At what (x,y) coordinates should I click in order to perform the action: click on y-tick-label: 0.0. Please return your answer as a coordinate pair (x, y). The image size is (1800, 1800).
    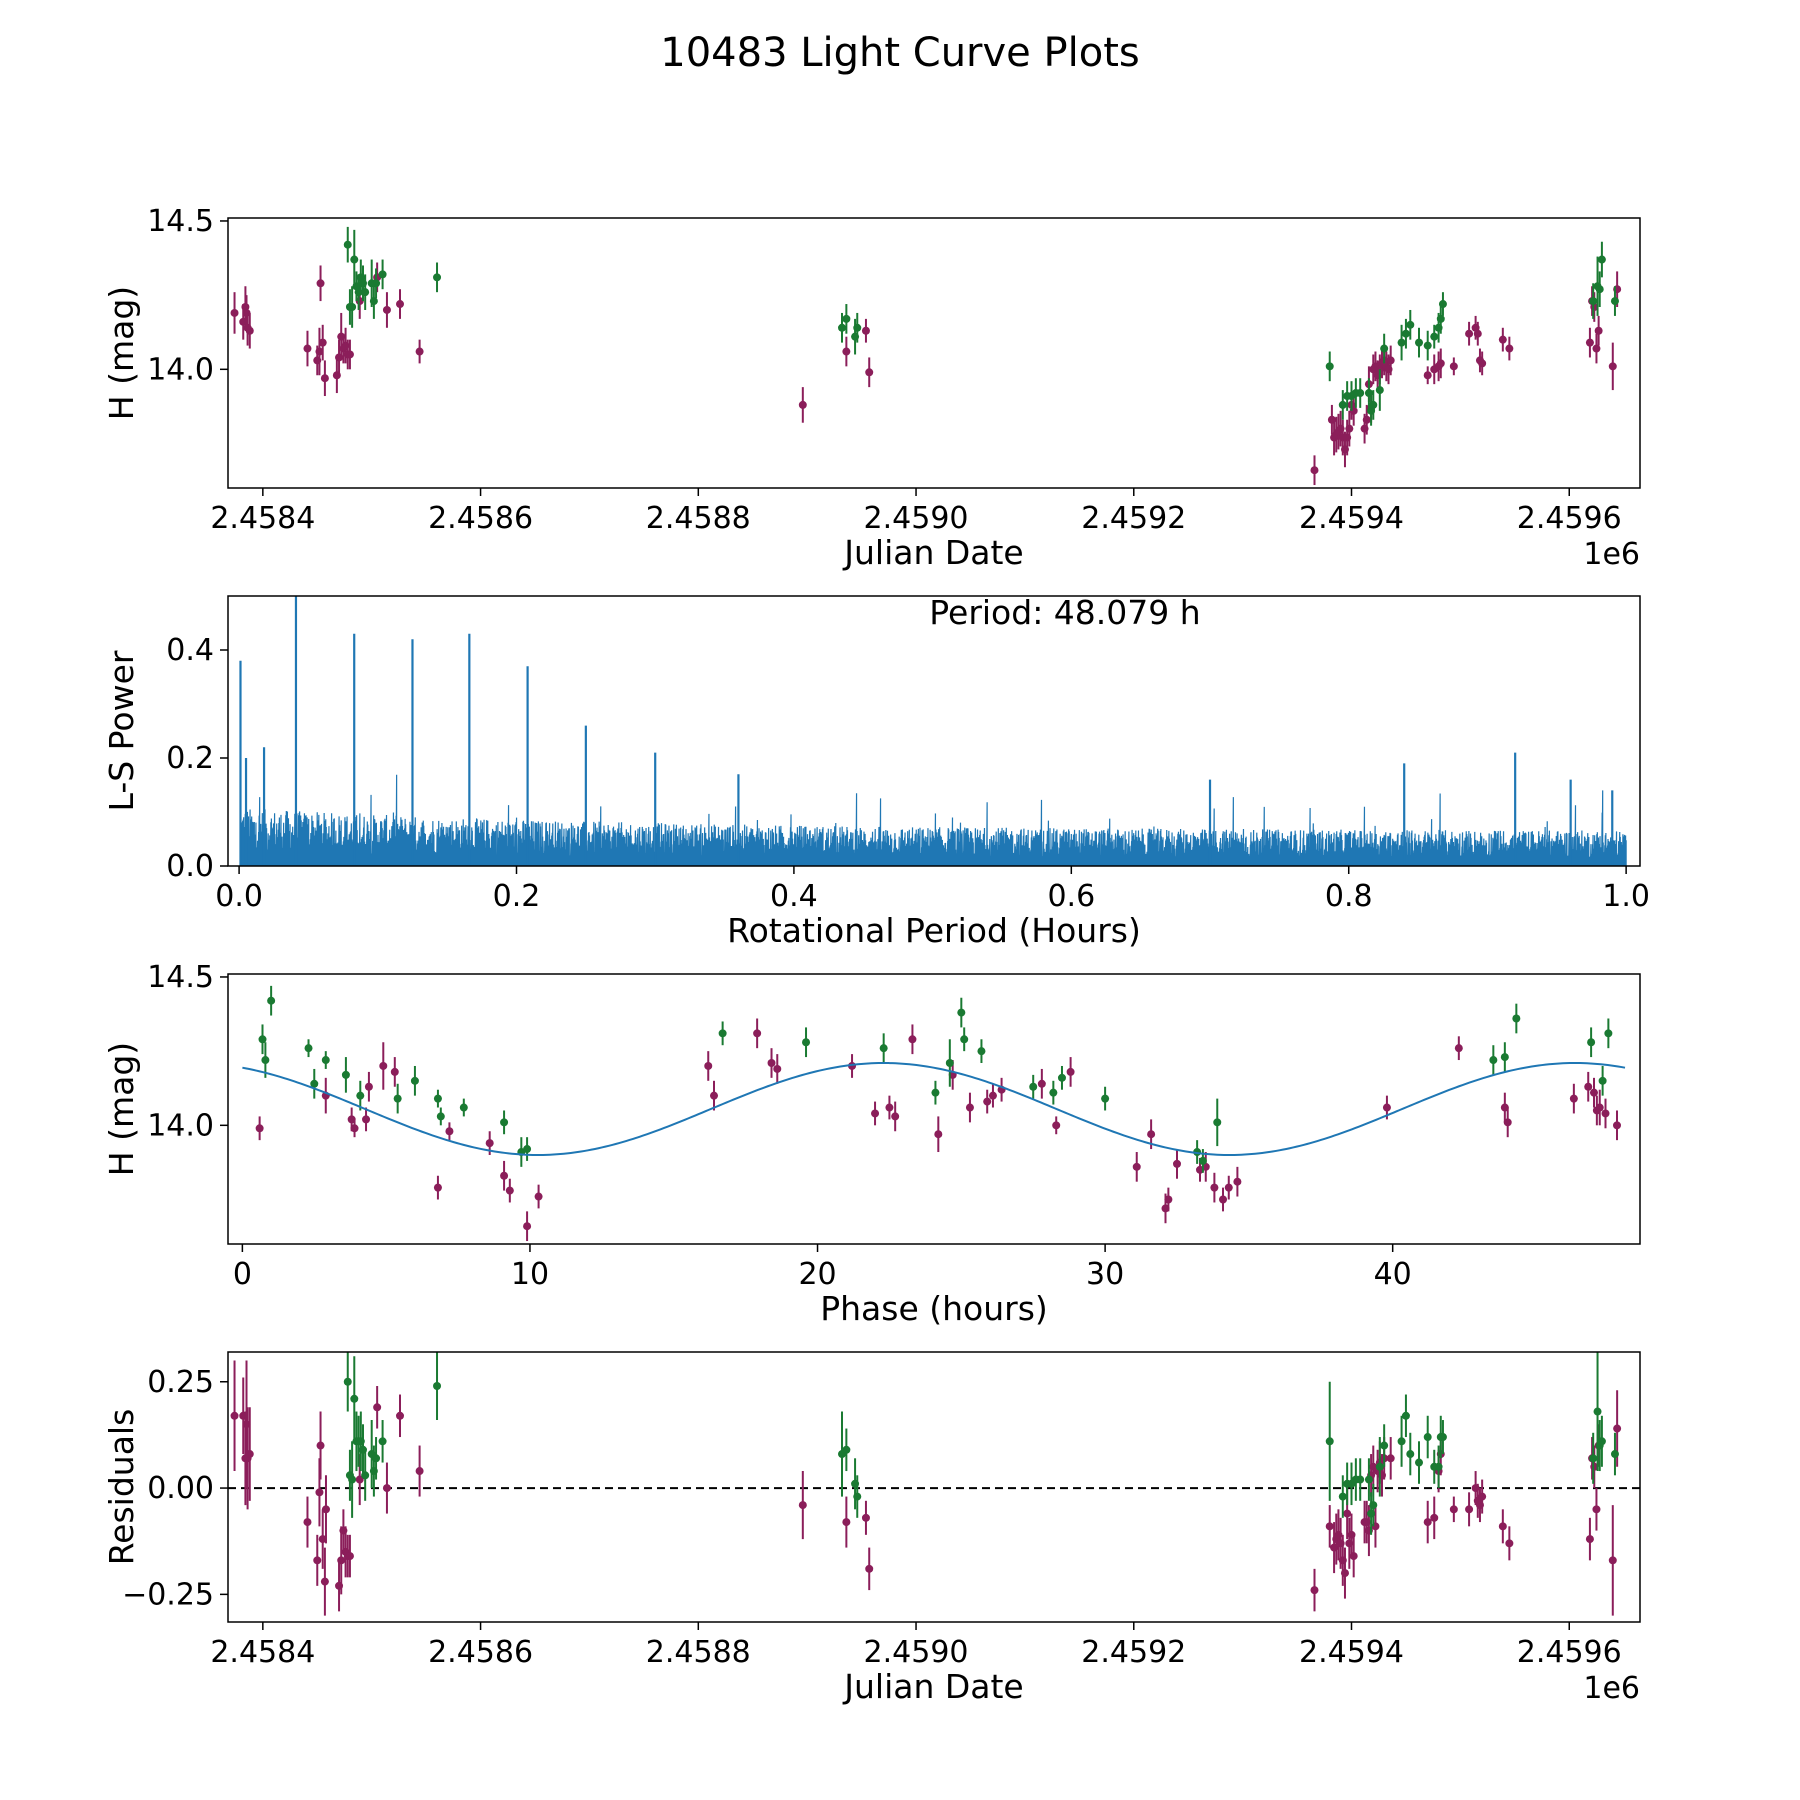
    Looking at the image, I should click on (190, 866).